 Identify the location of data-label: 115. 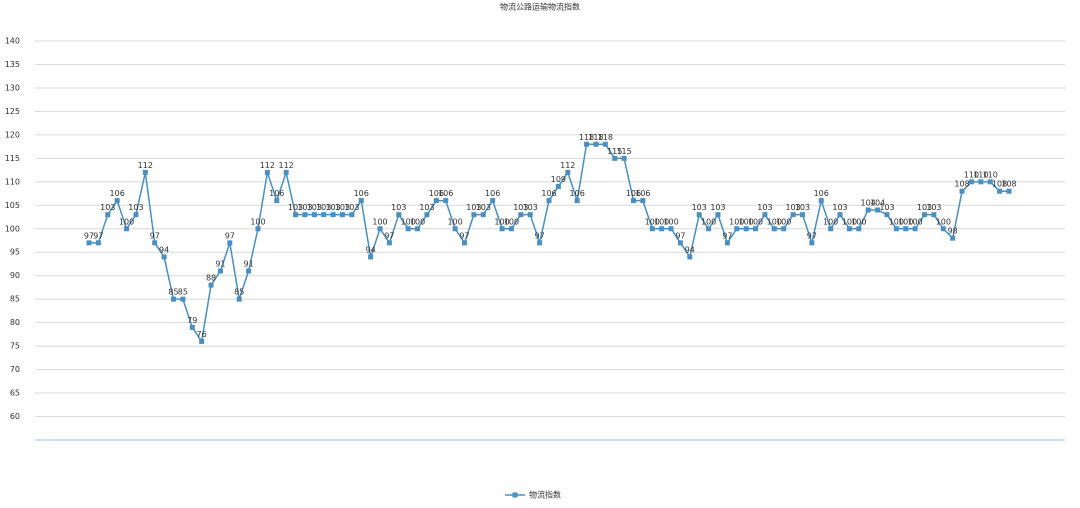
(614, 151).